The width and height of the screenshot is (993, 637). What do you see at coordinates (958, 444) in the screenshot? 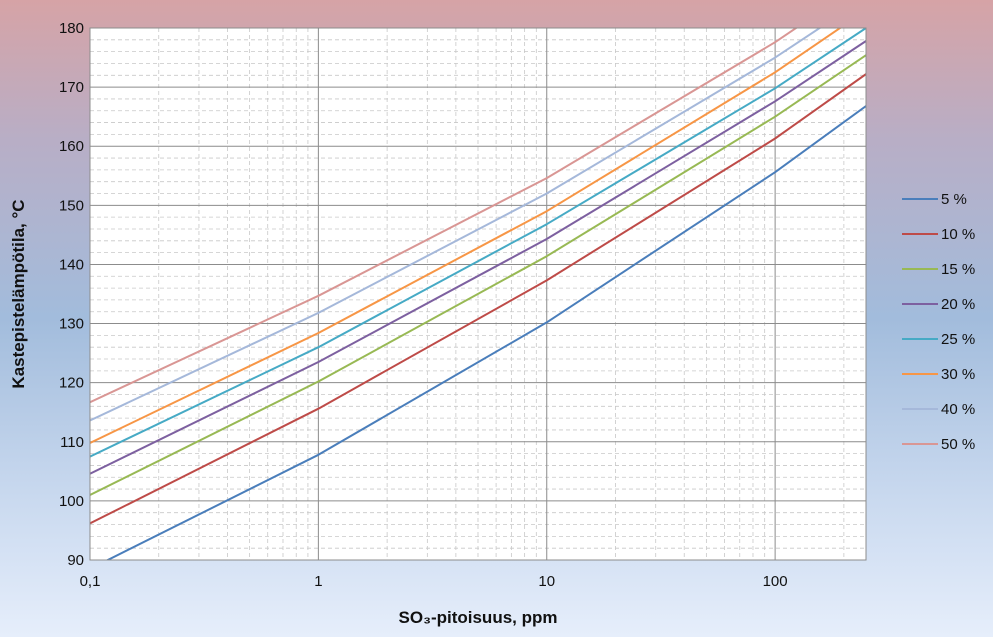
I see `legend-label: 50 %` at bounding box center [958, 444].